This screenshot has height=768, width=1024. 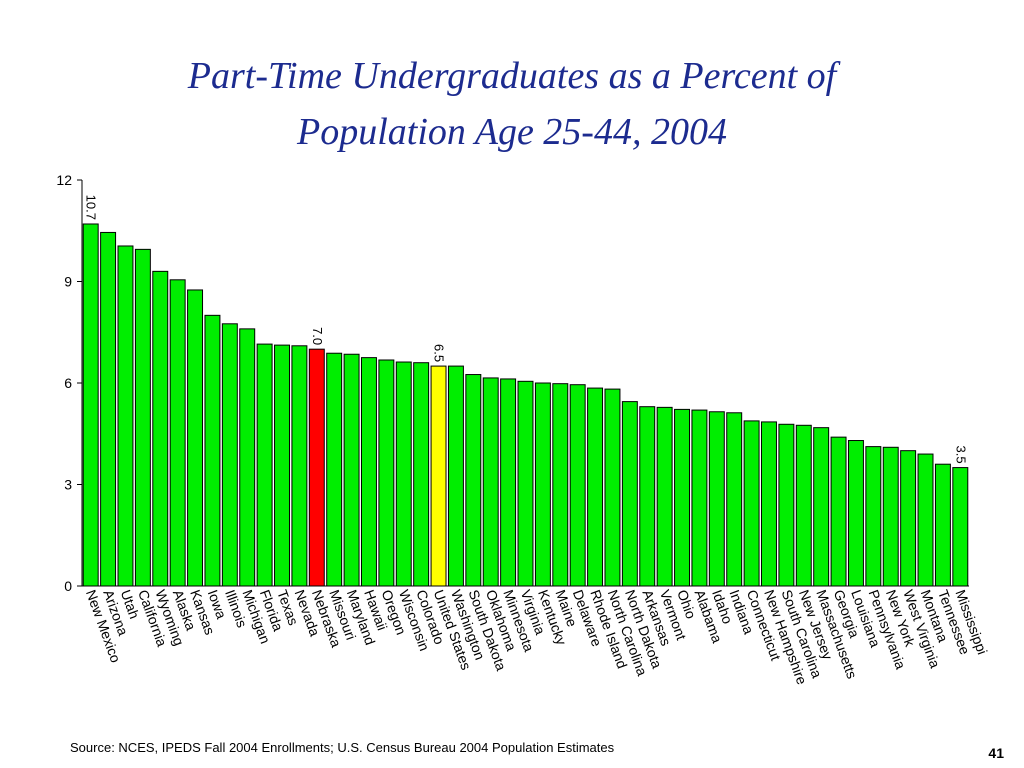 I want to click on data-label: 7.0, so click(x=317, y=336).